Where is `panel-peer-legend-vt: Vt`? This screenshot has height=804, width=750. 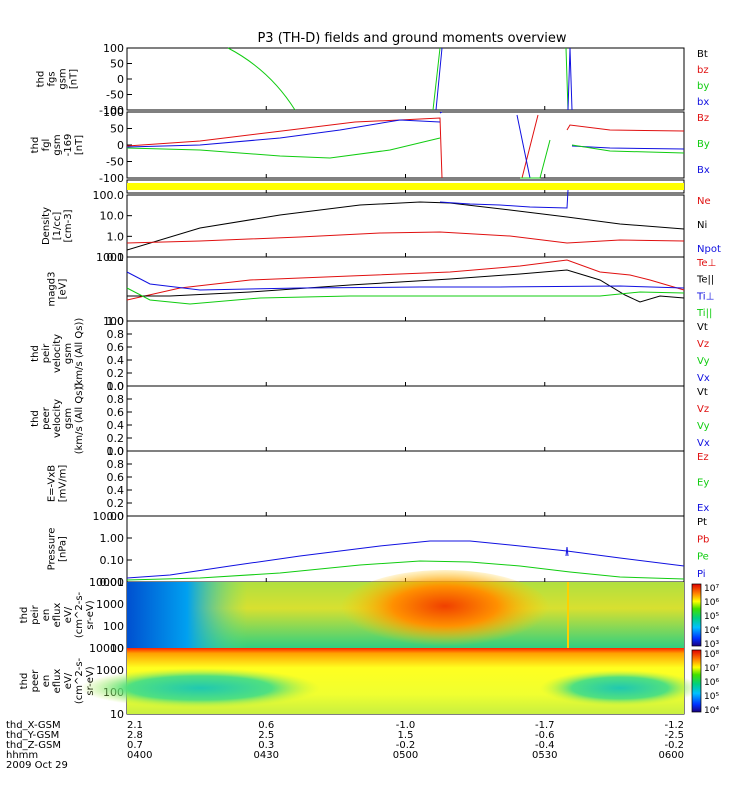 panel-peer-legend-vt: Vt is located at coordinates (702, 392).